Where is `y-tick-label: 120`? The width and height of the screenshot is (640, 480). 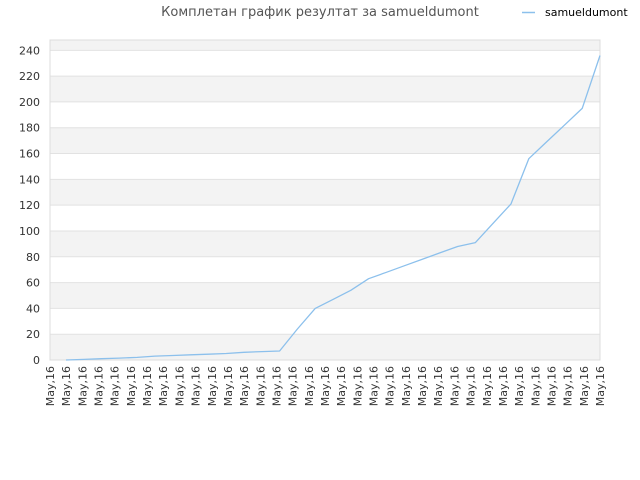
y-tick-label: 120 is located at coordinates (29, 205).